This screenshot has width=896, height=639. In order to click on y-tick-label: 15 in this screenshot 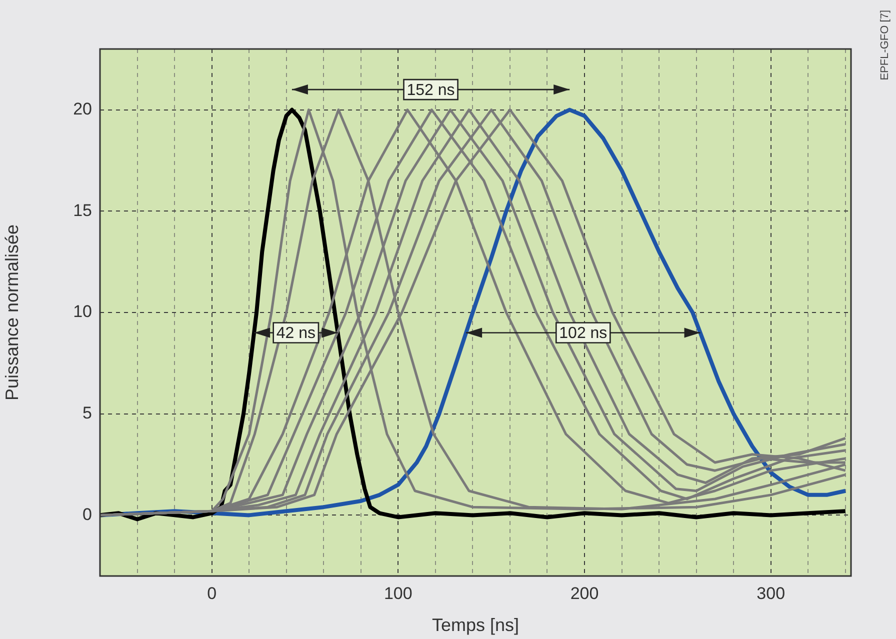, I will do `click(82, 210)`.